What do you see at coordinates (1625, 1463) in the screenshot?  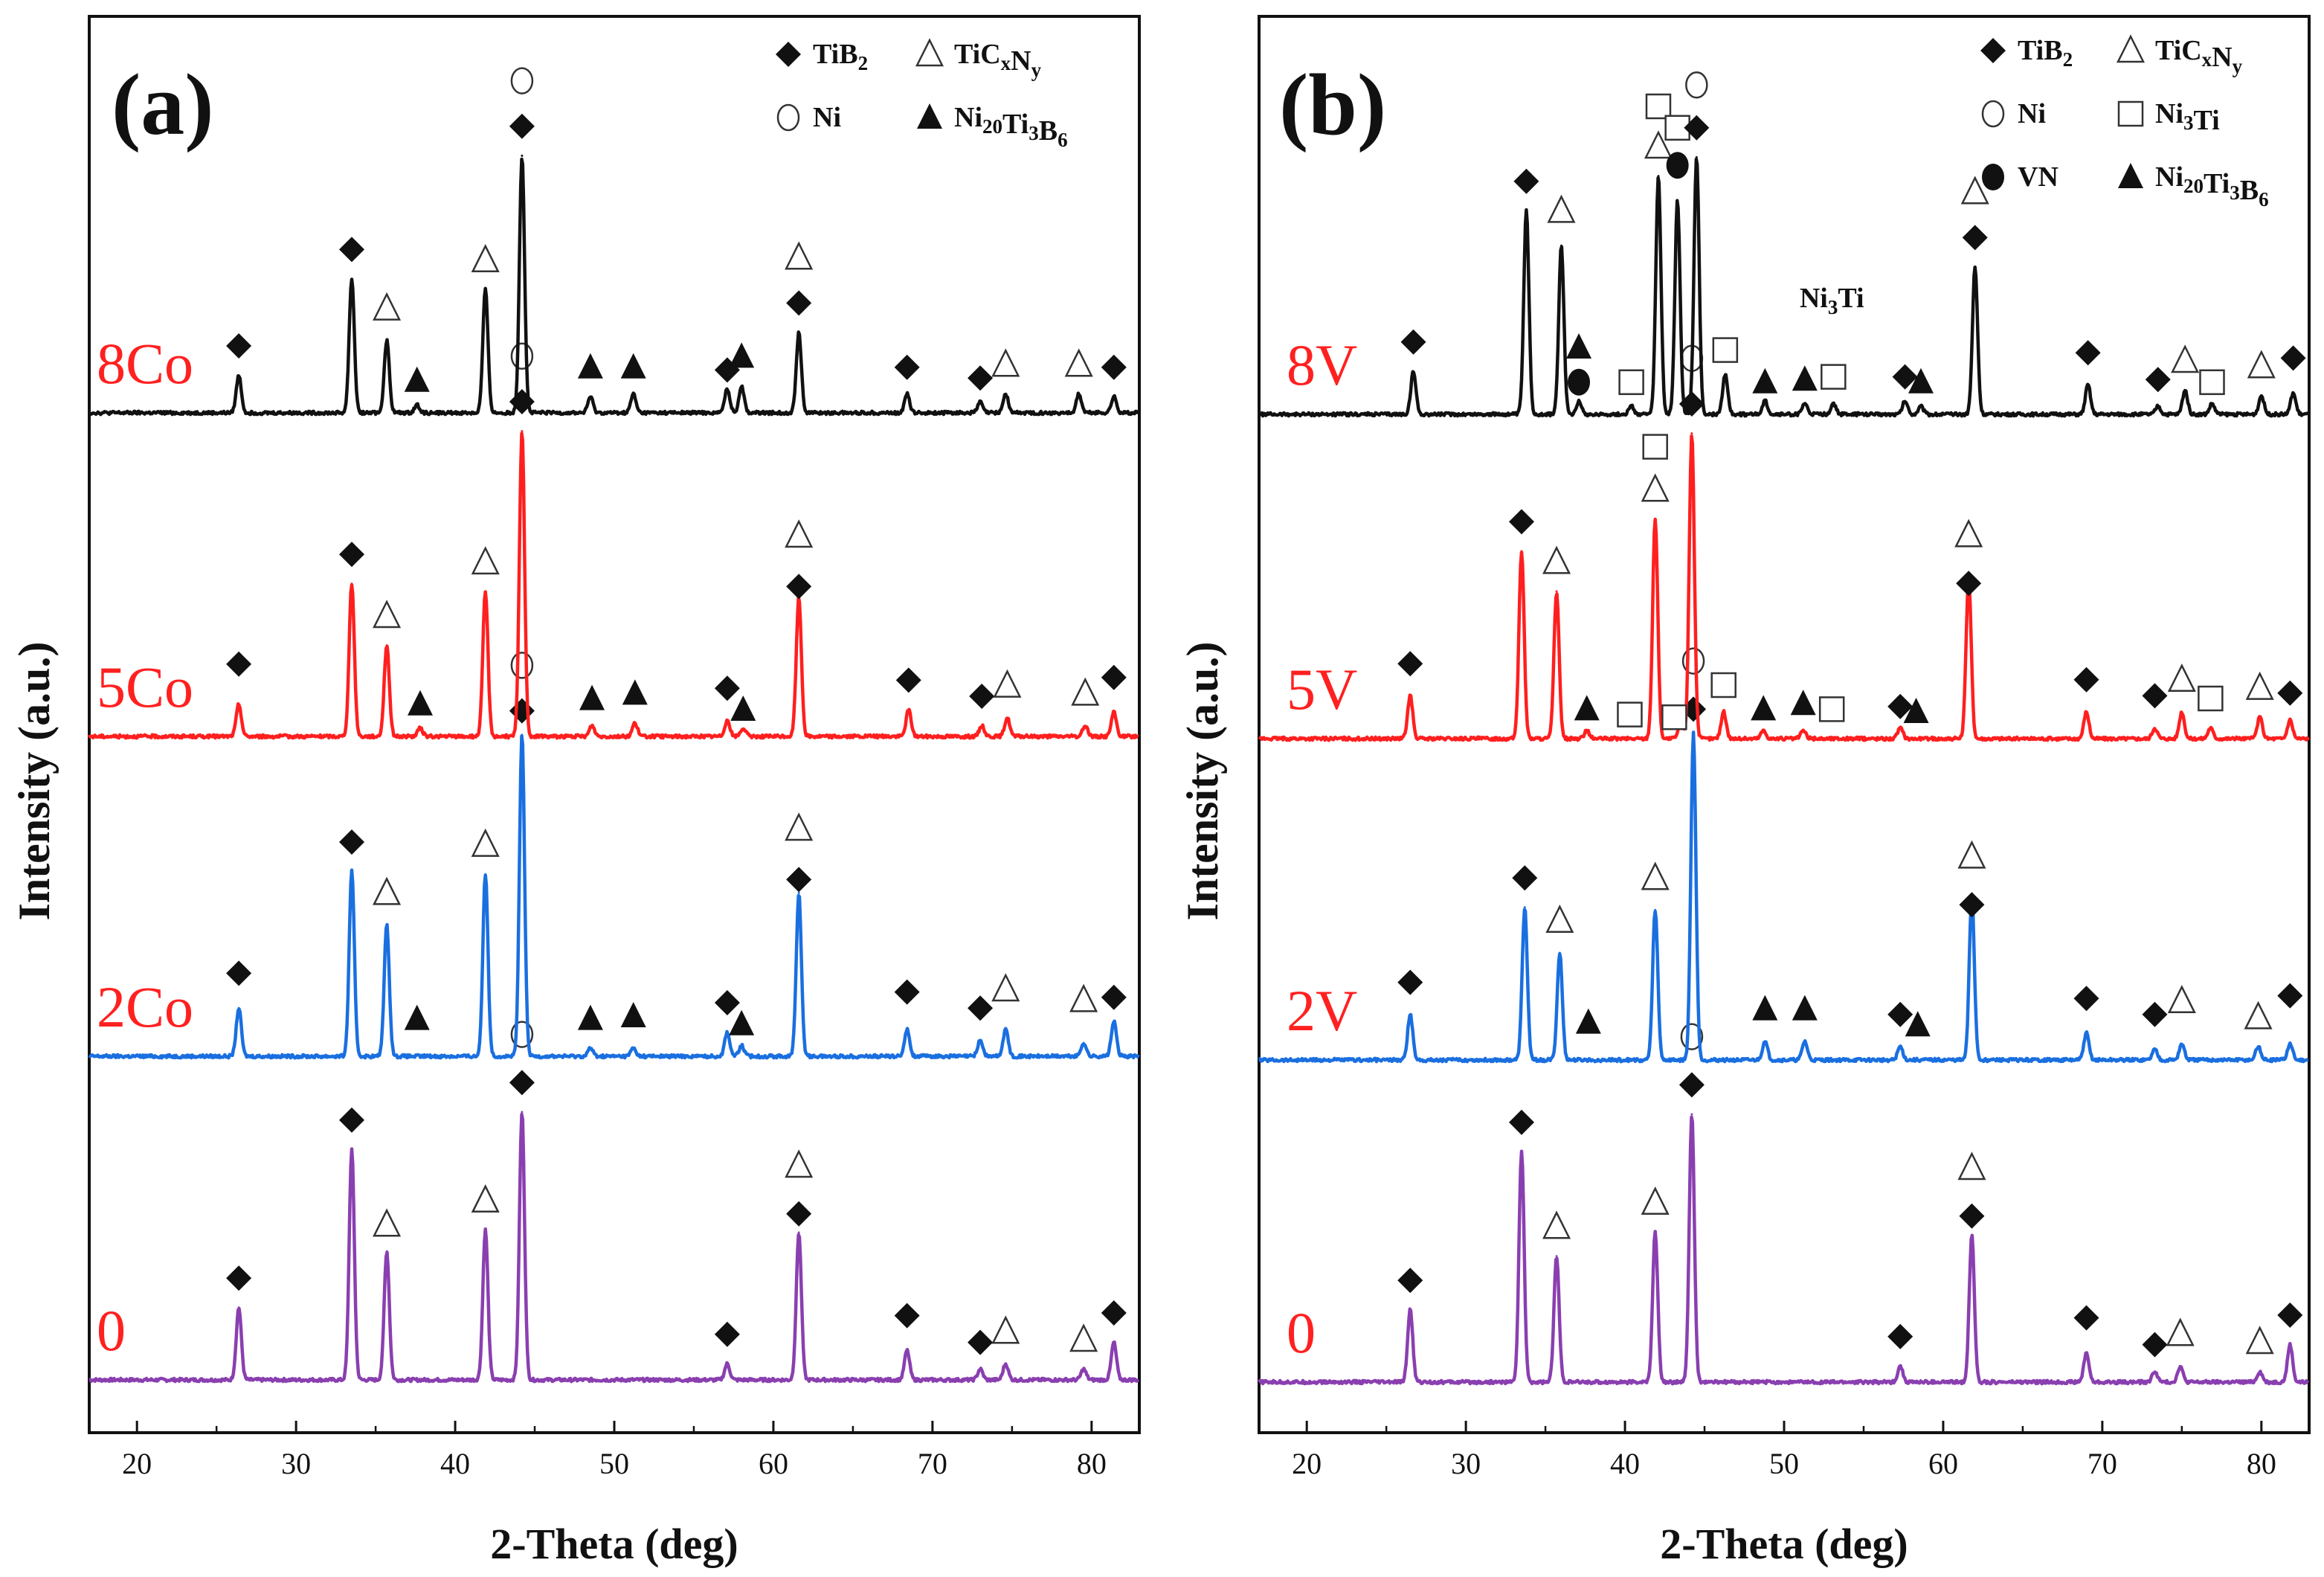 I see `x-tick-label-1-40: 40` at bounding box center [1625, 1463].